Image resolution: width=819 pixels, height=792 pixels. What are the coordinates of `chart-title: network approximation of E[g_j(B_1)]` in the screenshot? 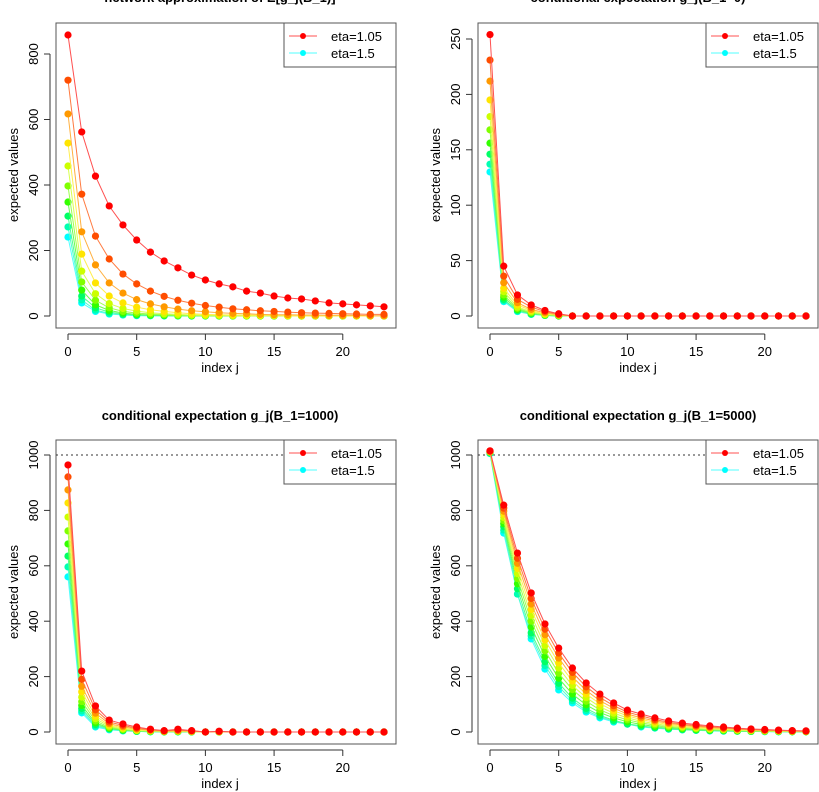 It's located at (219, 2).